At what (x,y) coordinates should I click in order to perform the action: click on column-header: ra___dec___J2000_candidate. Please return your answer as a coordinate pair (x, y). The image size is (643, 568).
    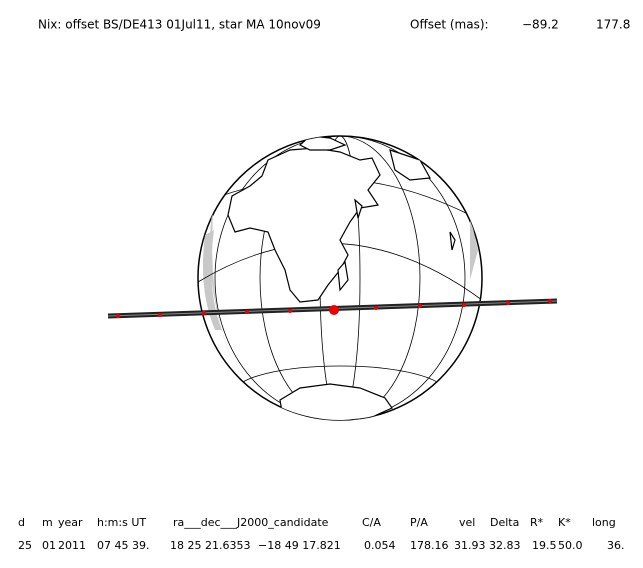
    Looking at the image, I should click on (251, 522).